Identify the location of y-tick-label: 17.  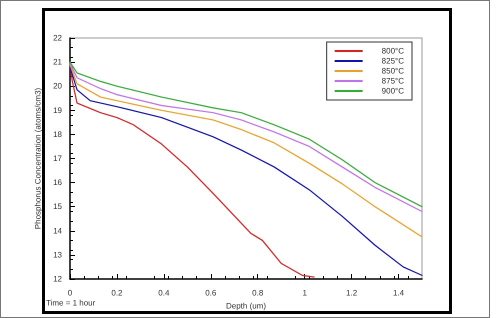
(58, 158).